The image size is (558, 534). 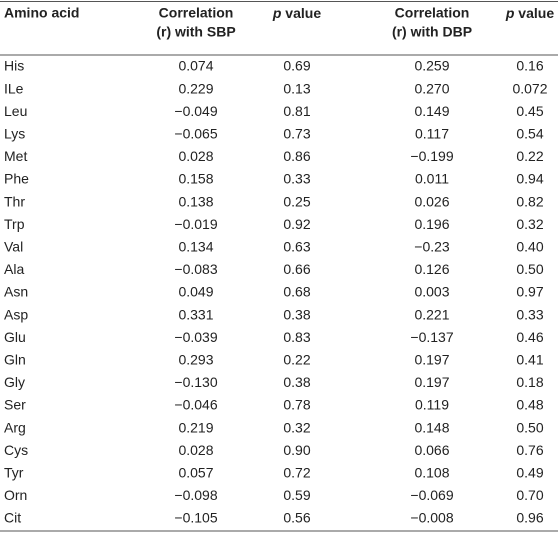 What do you see at coordinates (529, 518) in the screenshot?
I see `cell: 0.96` at bounding box center [529, 518].